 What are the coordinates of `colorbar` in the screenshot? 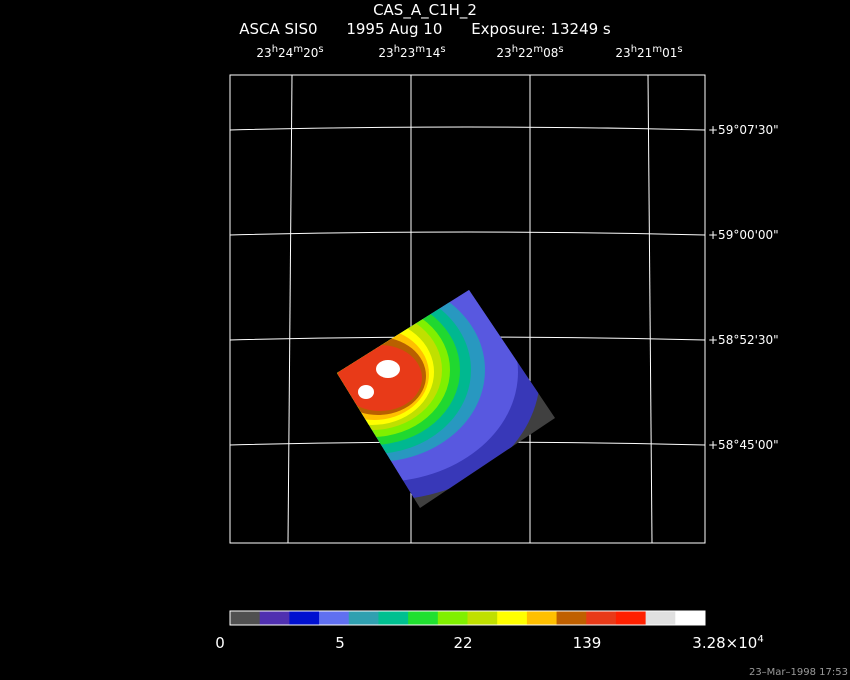 It's located at (468, 618).